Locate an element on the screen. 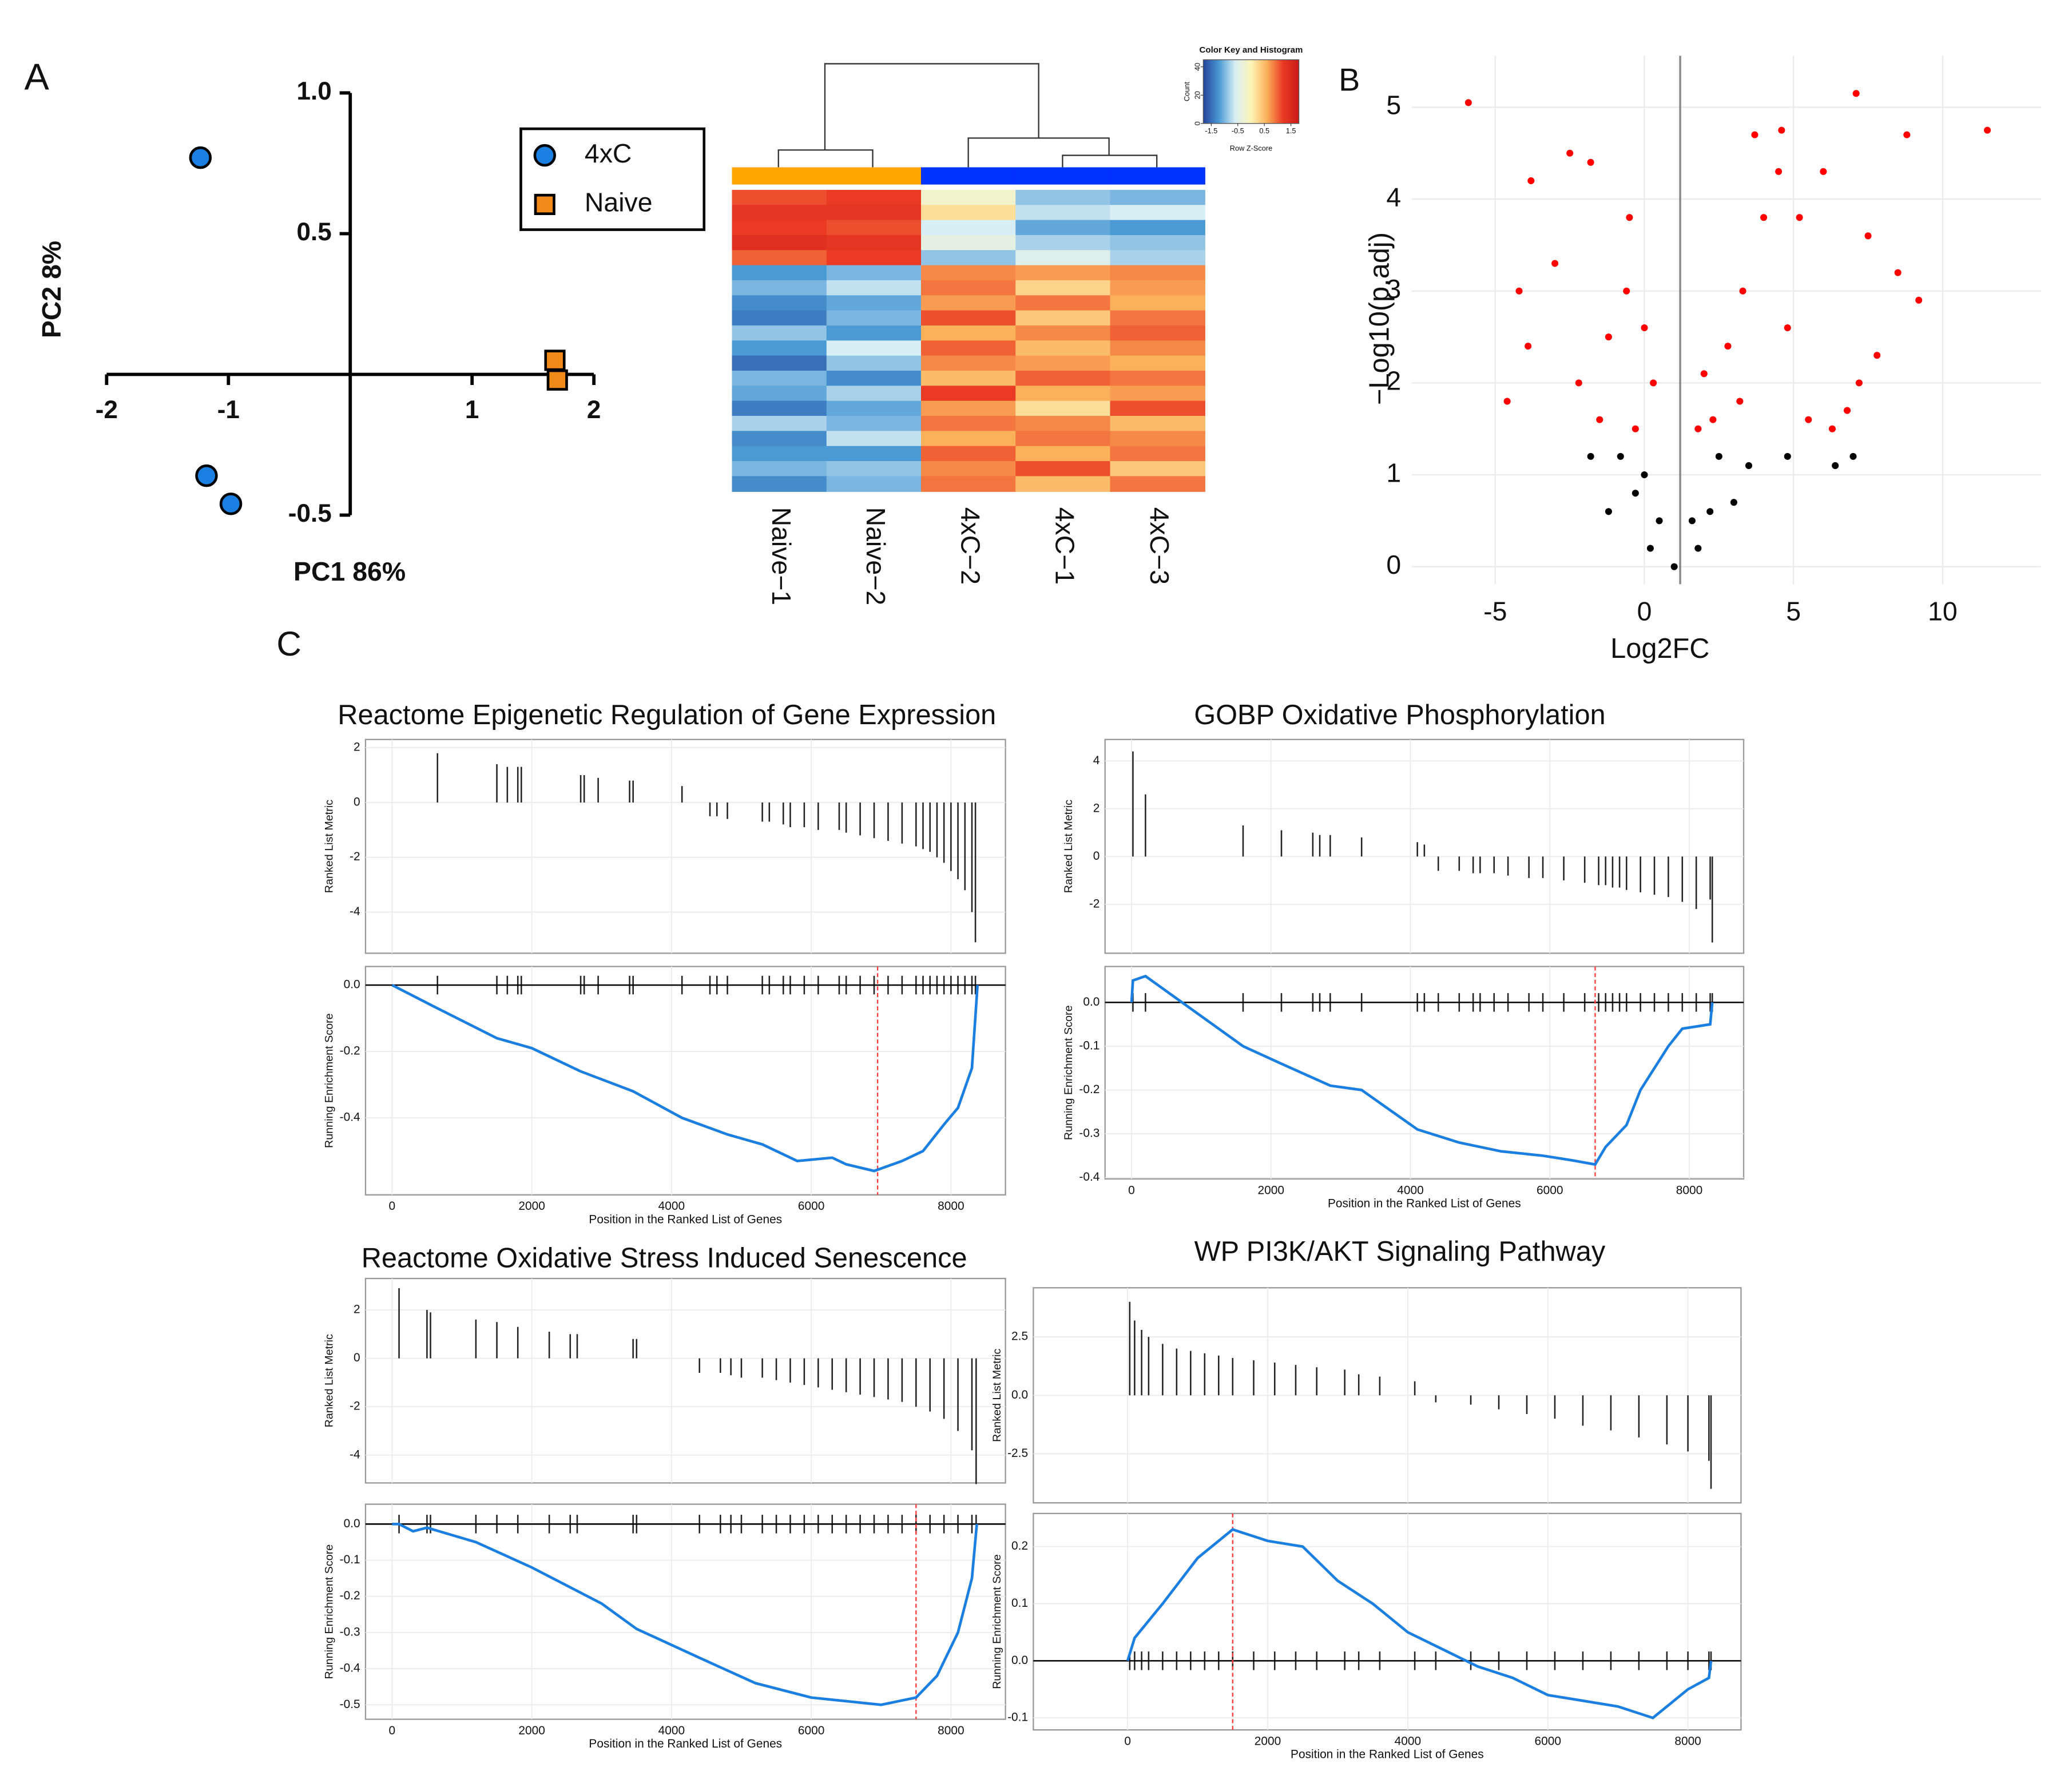 Image resolution: width=2072 pixels, height=1779 pixels. x-axis-title: PC1 86% is located at coordinates (349, 571).